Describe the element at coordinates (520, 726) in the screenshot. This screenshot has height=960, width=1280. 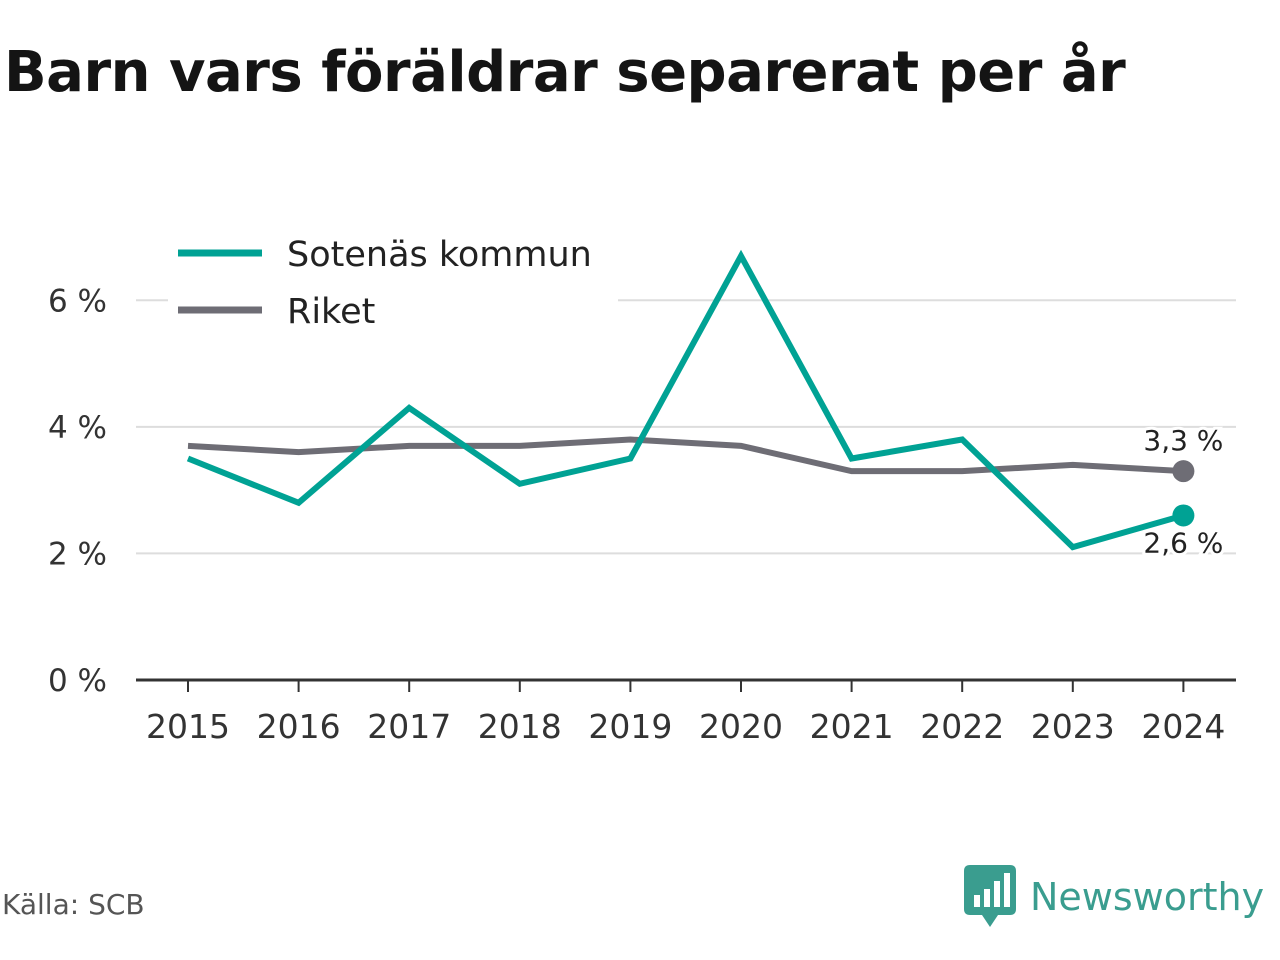
I see `x-tick-label: 2018` at that location.